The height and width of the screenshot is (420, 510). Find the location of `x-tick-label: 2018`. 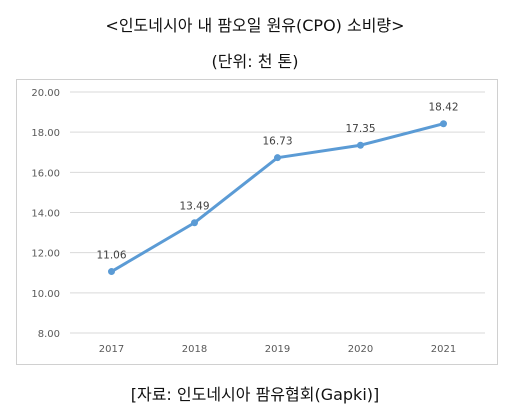

x-tick-label: 2018 is located at coordinates (194, 349).